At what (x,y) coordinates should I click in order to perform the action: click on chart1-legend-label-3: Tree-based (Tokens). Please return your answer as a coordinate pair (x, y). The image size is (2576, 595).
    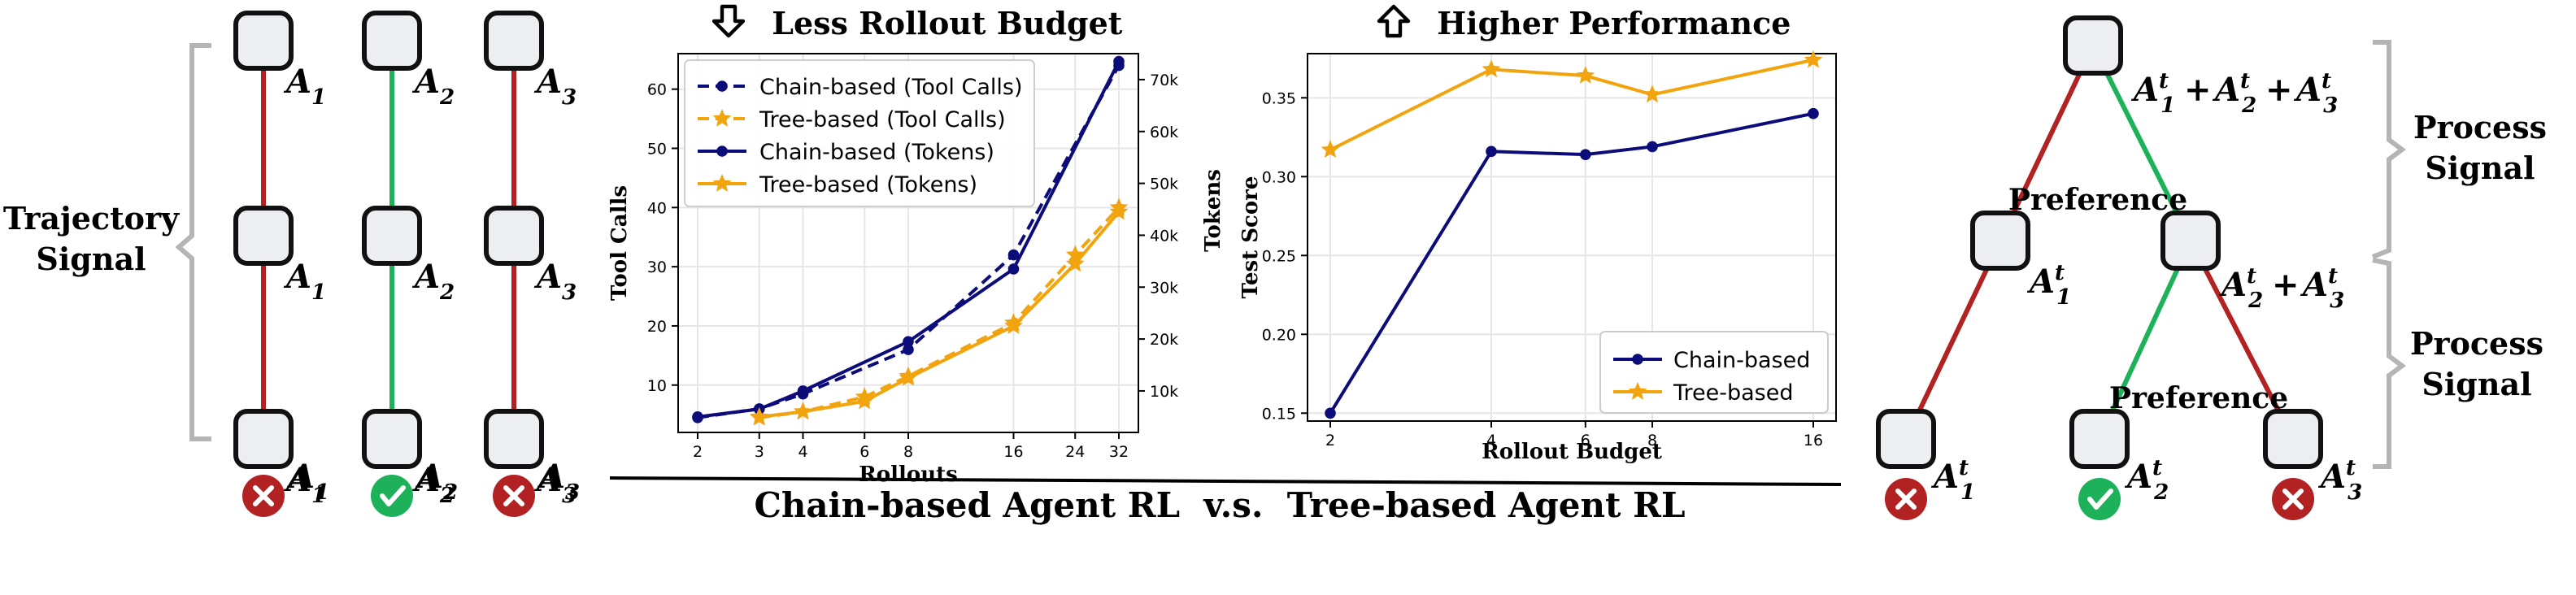
    Looking at the image, I should click on (868, 185).